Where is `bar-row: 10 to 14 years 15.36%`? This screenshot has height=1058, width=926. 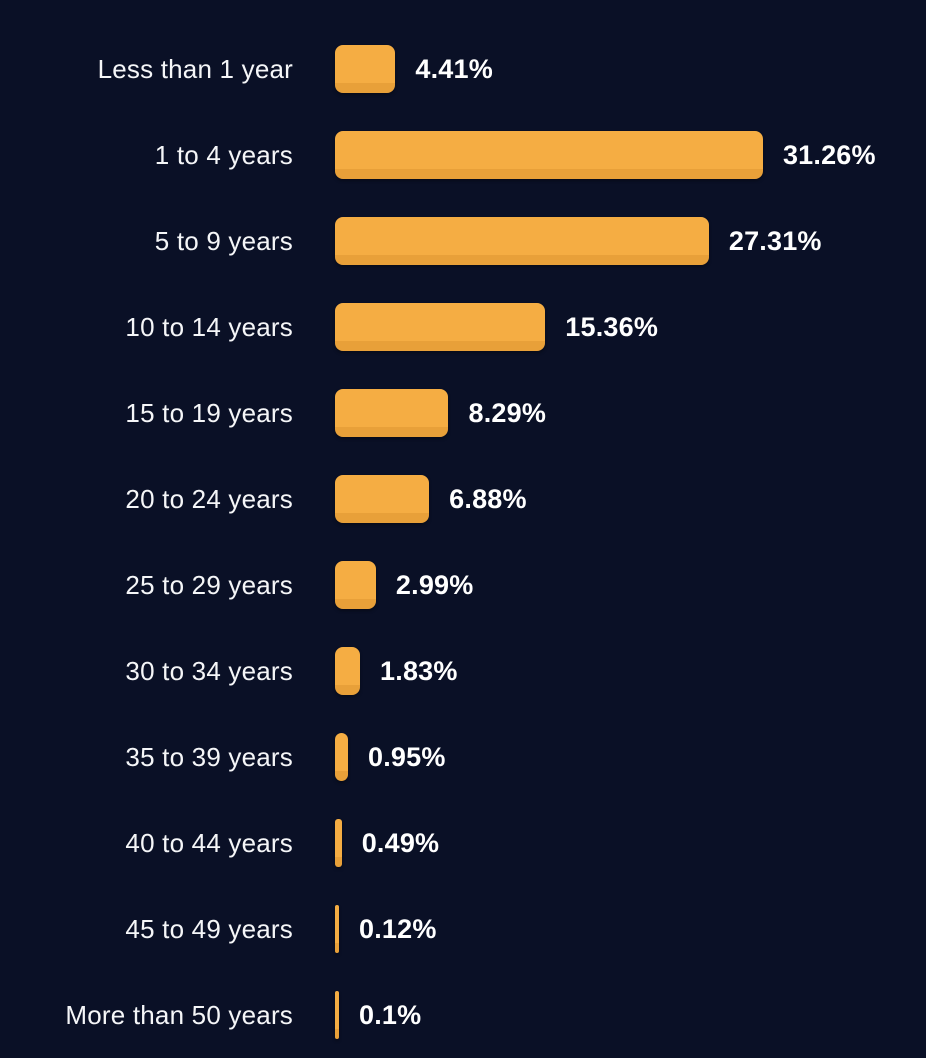
bar-row: 10 to 14 years 15.36% is located at coordinates (463, 327).